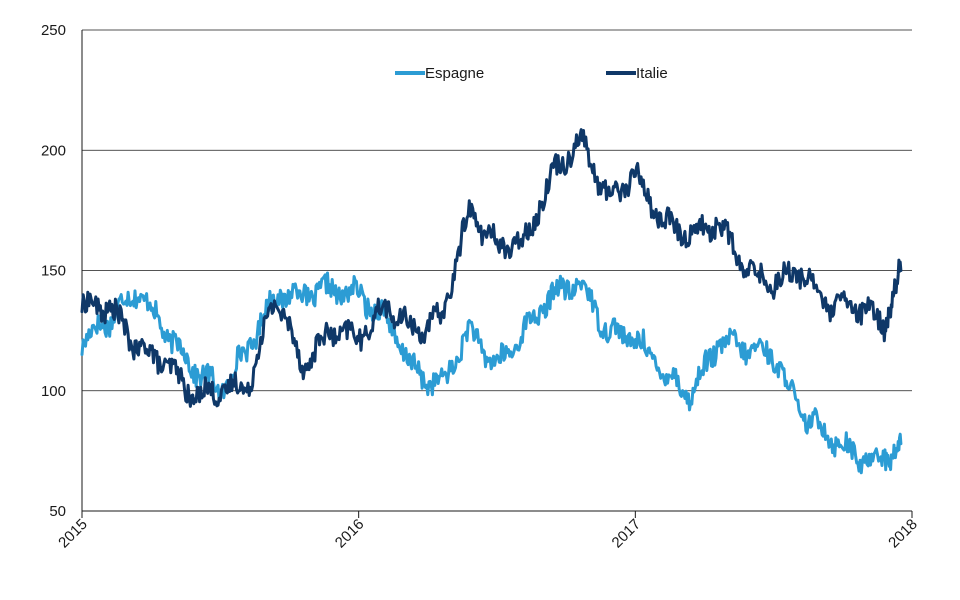 Image resolution: width=960 pixels, height=600 pixels. I want to click on x-tick-label: 2017, so click(627, 534).